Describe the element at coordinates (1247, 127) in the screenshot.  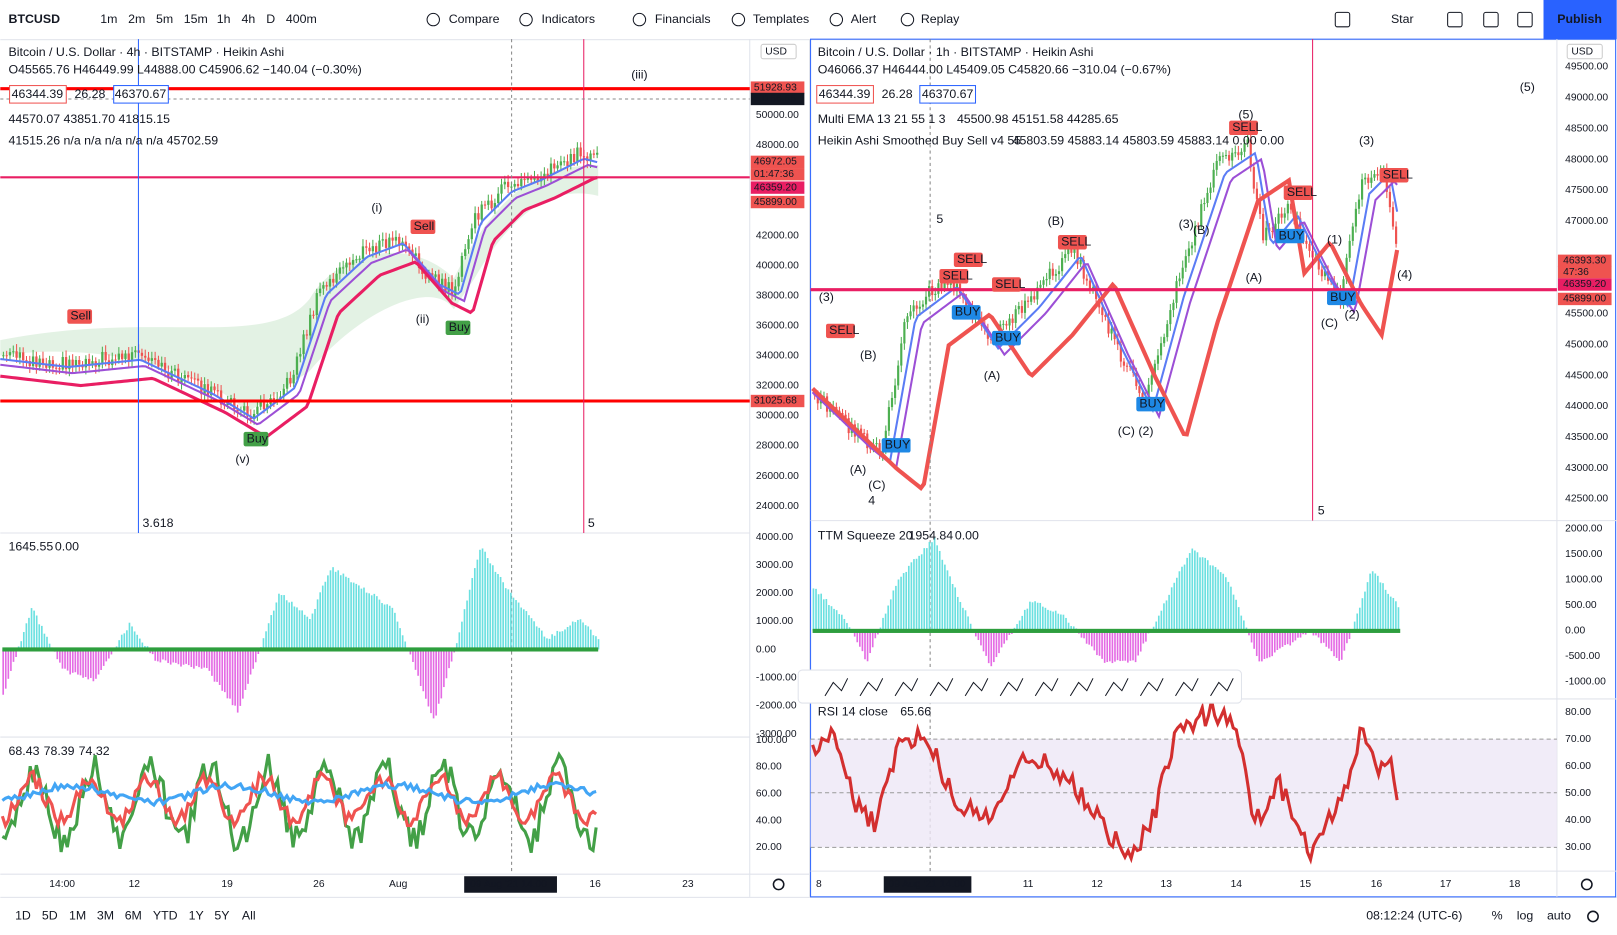
I see `annotation: SELL` at that location.